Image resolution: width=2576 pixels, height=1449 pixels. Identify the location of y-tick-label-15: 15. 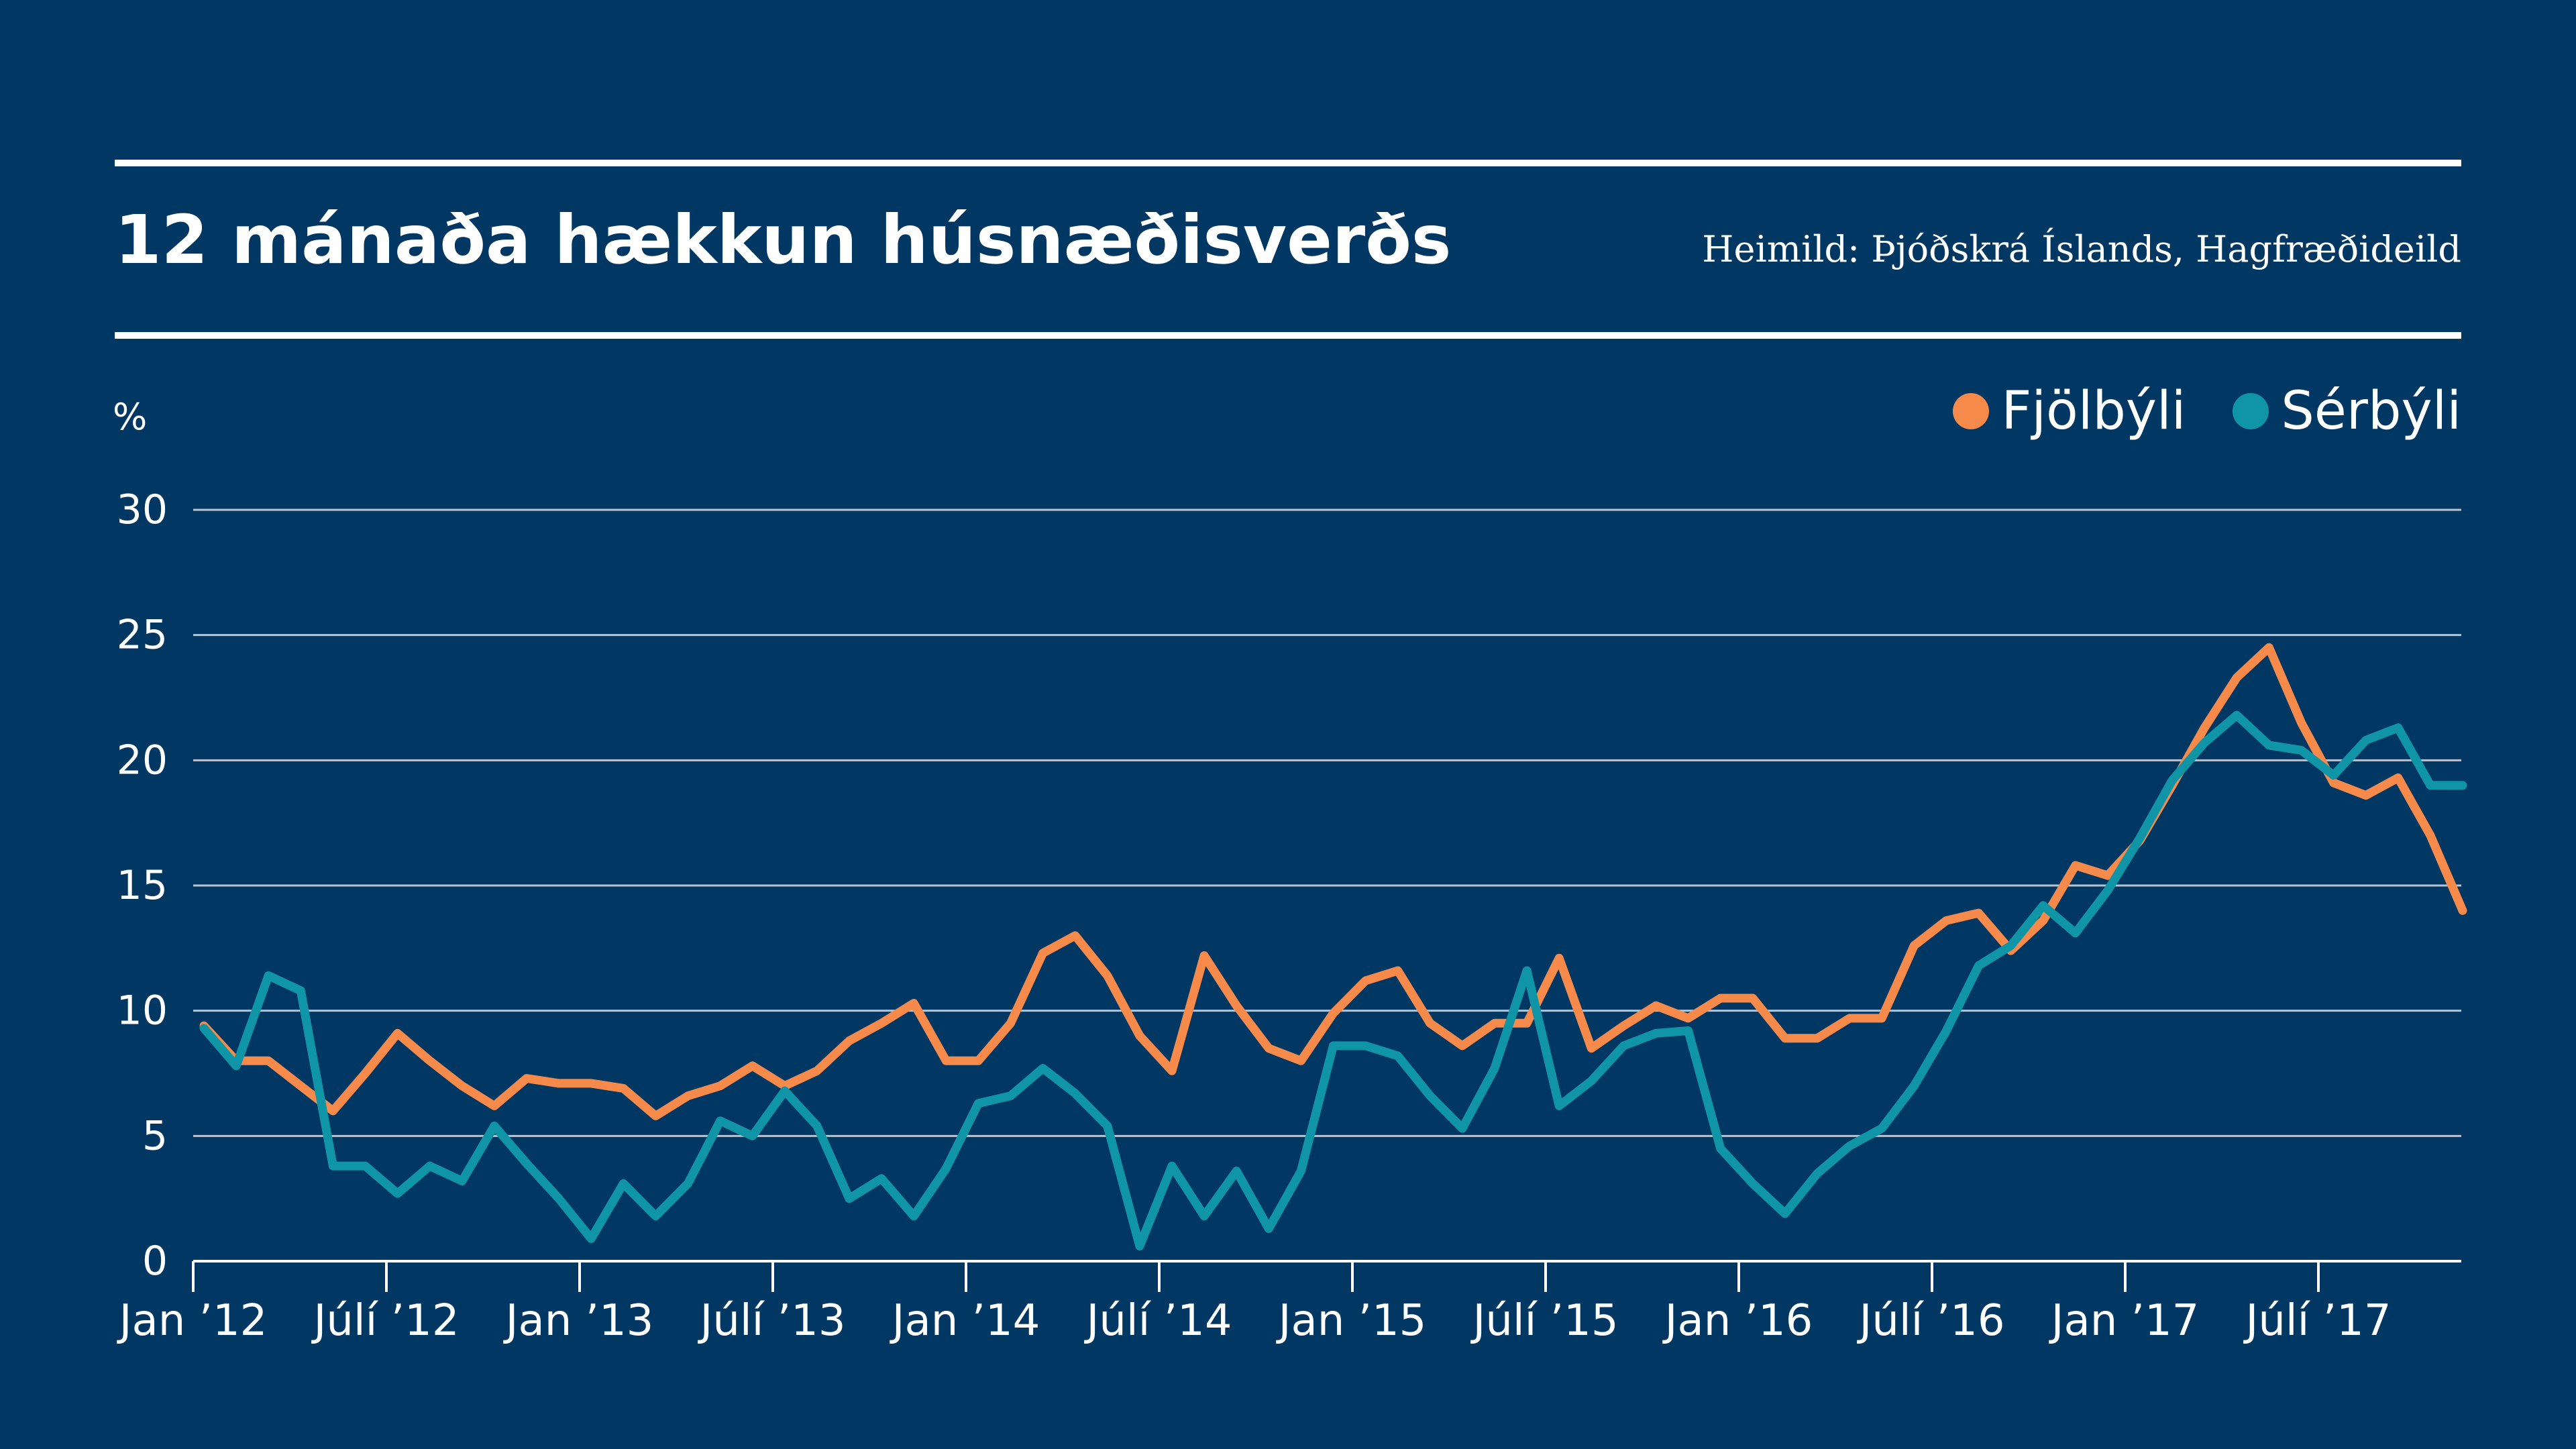
(142, 885).